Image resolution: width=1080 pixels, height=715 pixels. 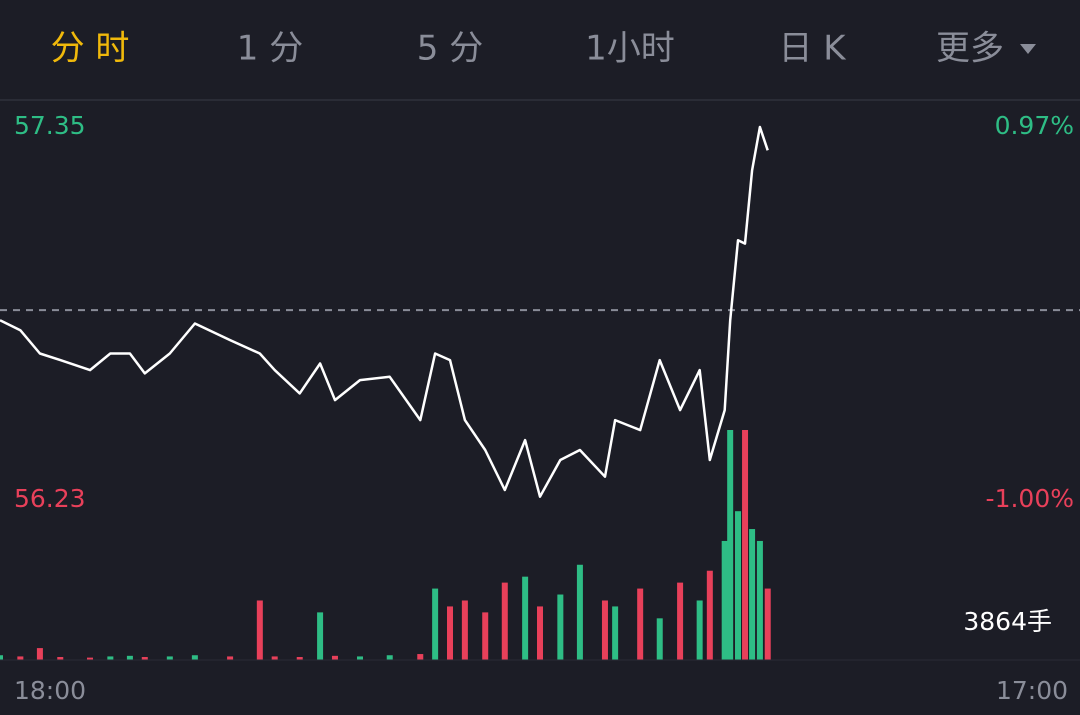 What do you see at coordinates (630, 49) in the screenshot?
I see `tab: 1小时` at bounding box center [630, 49].